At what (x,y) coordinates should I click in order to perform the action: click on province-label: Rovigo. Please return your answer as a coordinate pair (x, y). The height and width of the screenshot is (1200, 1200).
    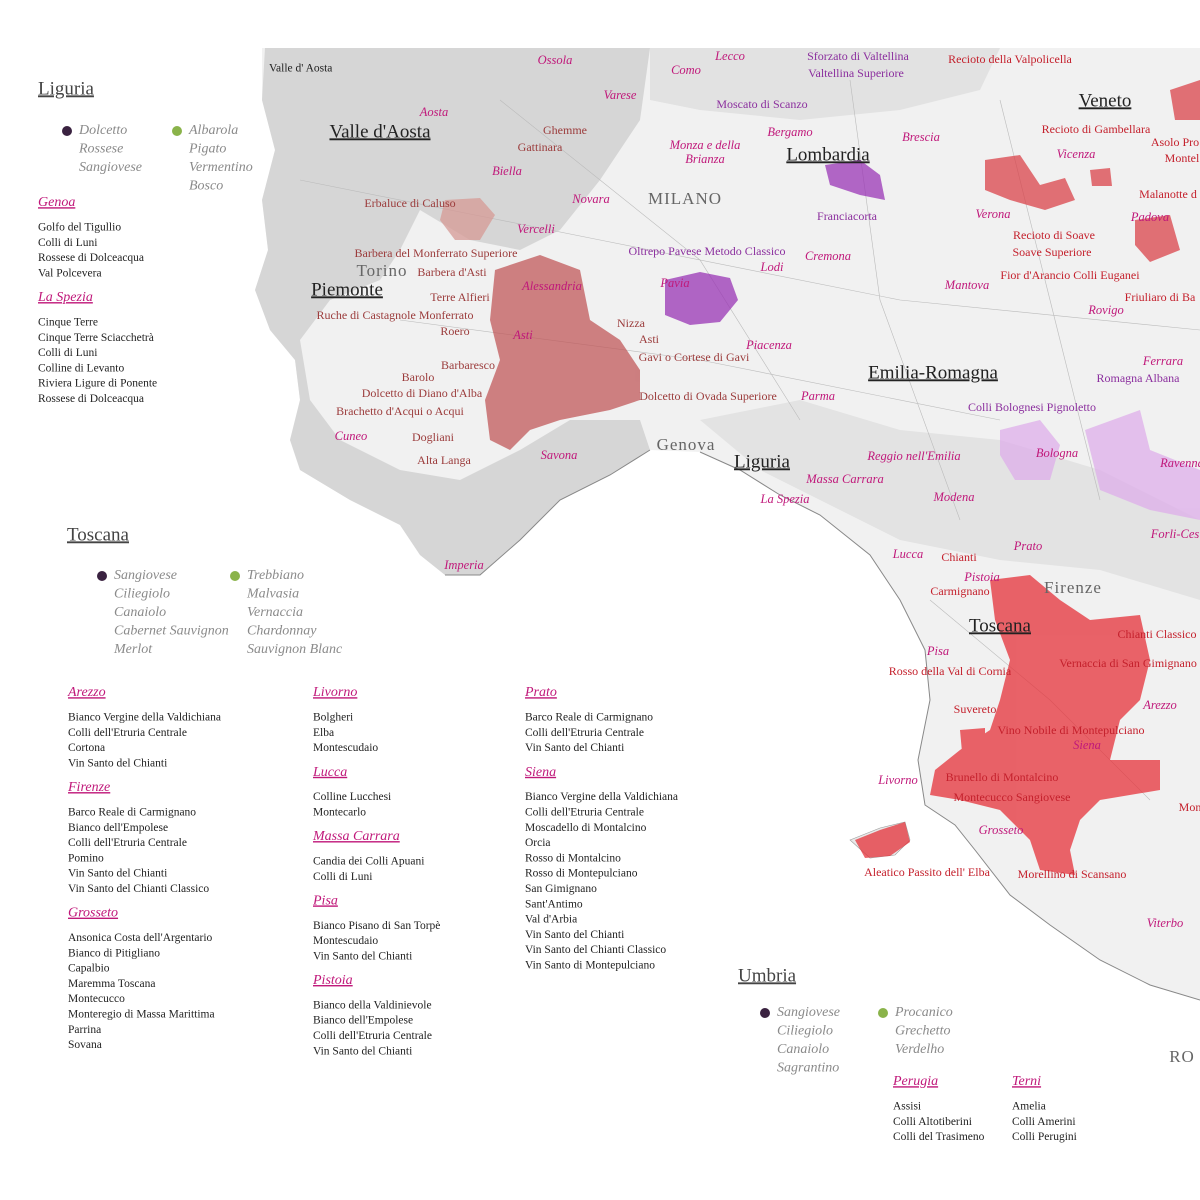
    Looking at the image, I should click on (1105, 310).